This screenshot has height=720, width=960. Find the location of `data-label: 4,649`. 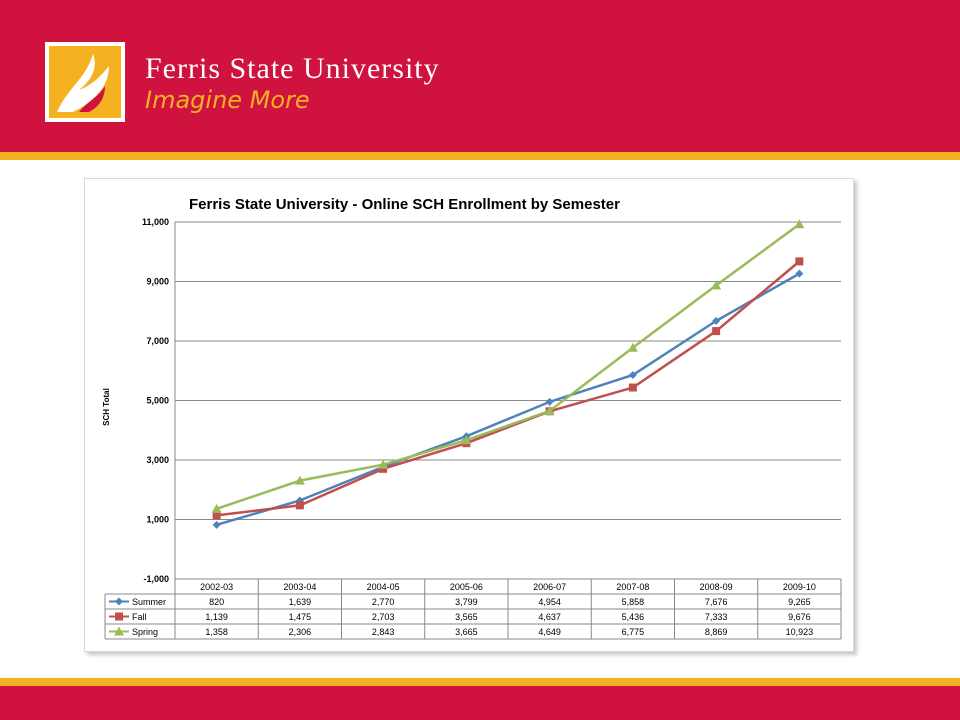

data-label: 4,649 is located at coordinates (549, 632).